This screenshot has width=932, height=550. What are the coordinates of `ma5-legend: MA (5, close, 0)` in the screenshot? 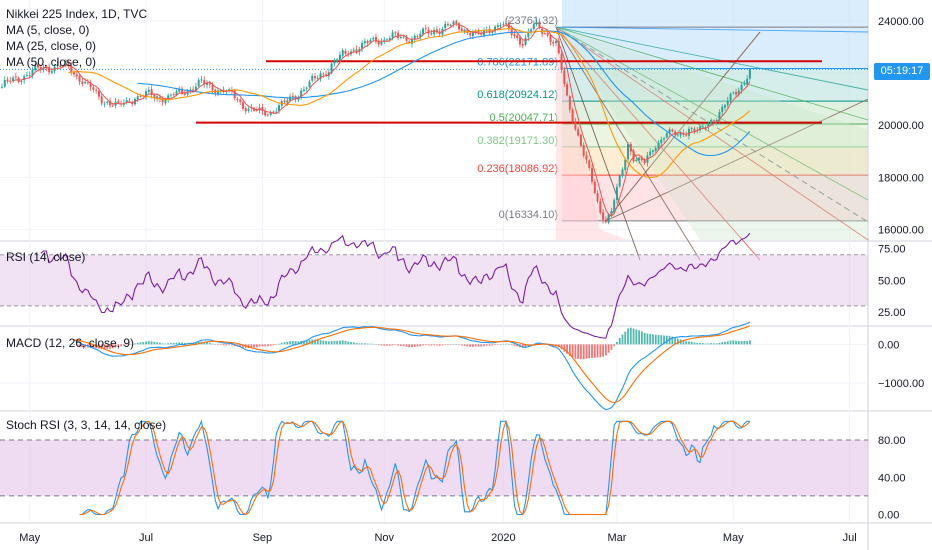 It's located at (48, 30).